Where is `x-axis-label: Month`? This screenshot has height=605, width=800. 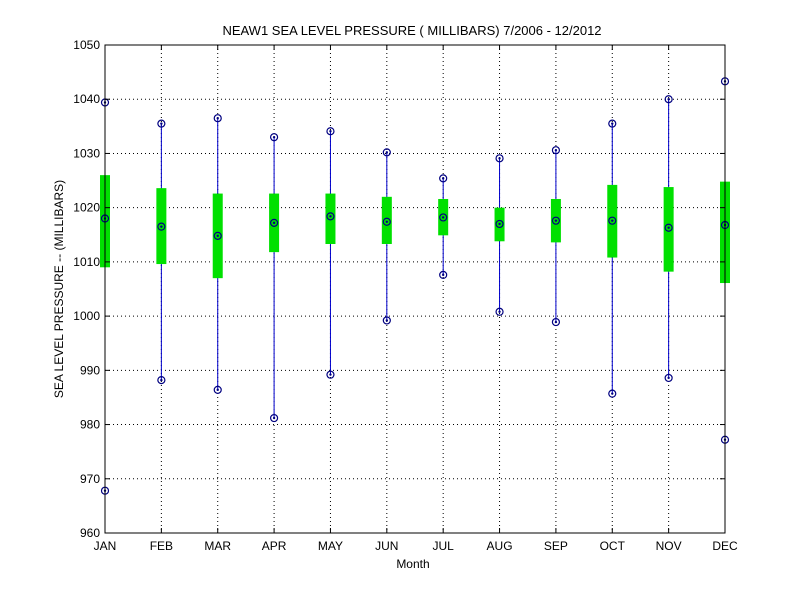
x-axis-label: Month is located at coordinates (412, 564).